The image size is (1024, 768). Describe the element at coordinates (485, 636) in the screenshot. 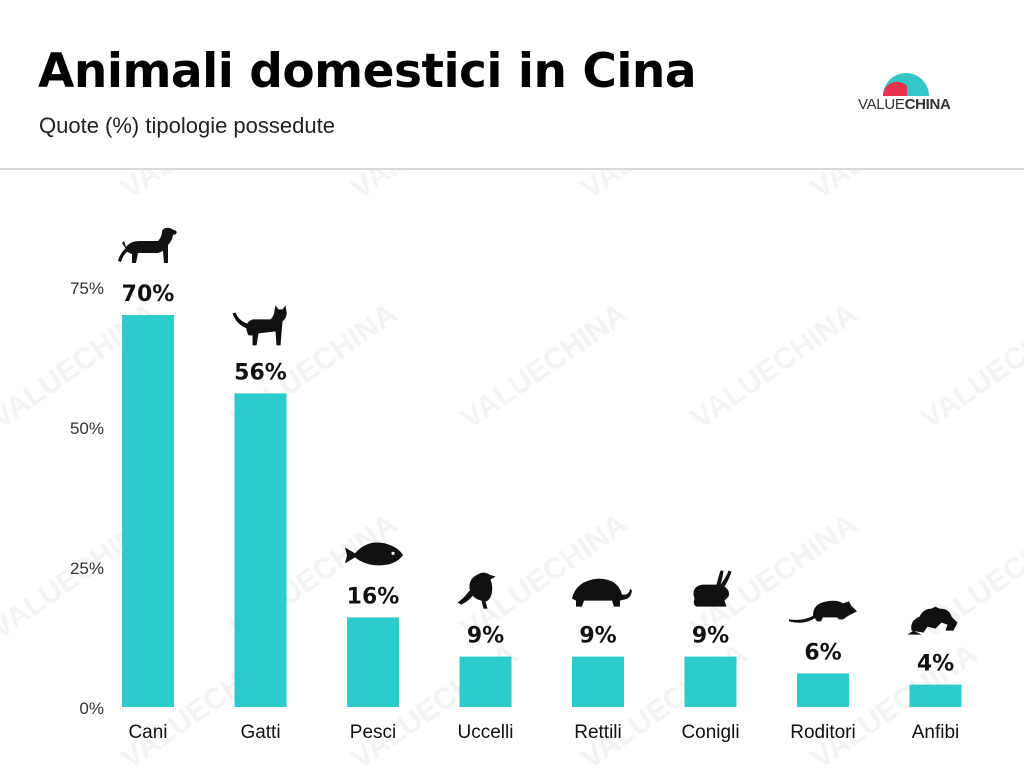

I see `data-label-uccelli: 9%` at that location.